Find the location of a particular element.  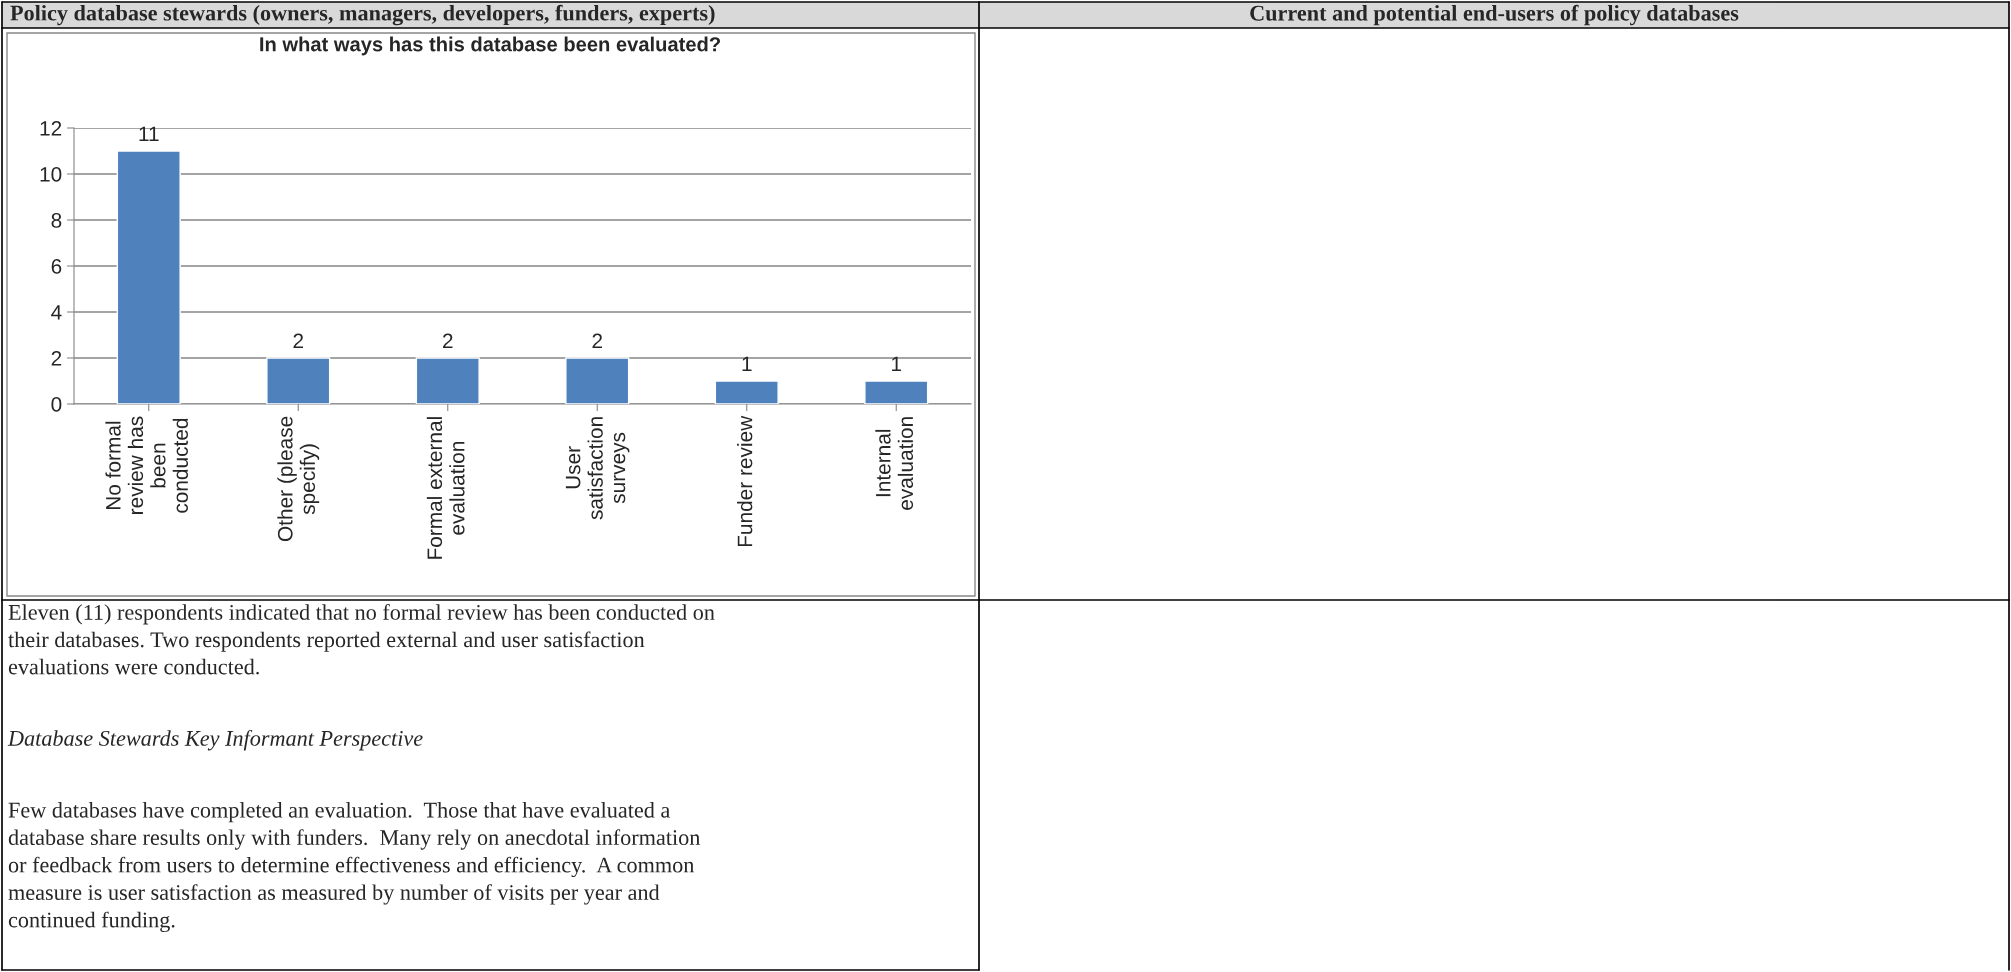

x-tick-label: Formal external evaluation is located at coordinates (445, 488).